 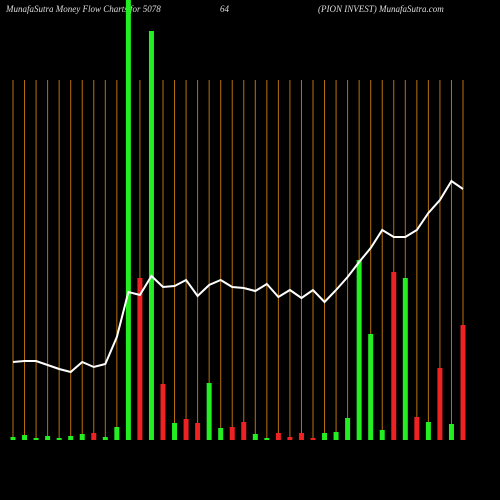 I want to click on chart-title-right: (PION INVEST) MunafaSutra.com, so click(x=381, y=9).